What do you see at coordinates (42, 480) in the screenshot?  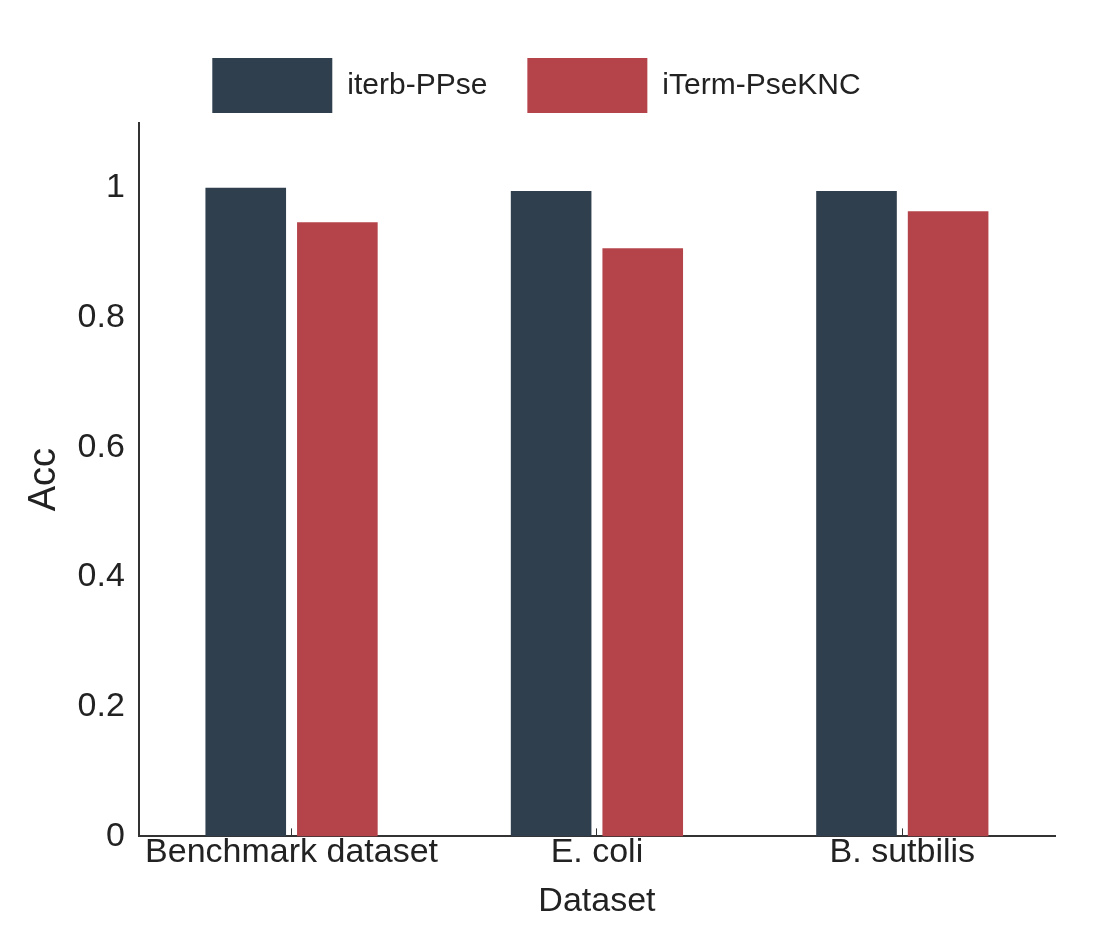 I see `y-axis-title: Acc` at bounding box center [42, 480].